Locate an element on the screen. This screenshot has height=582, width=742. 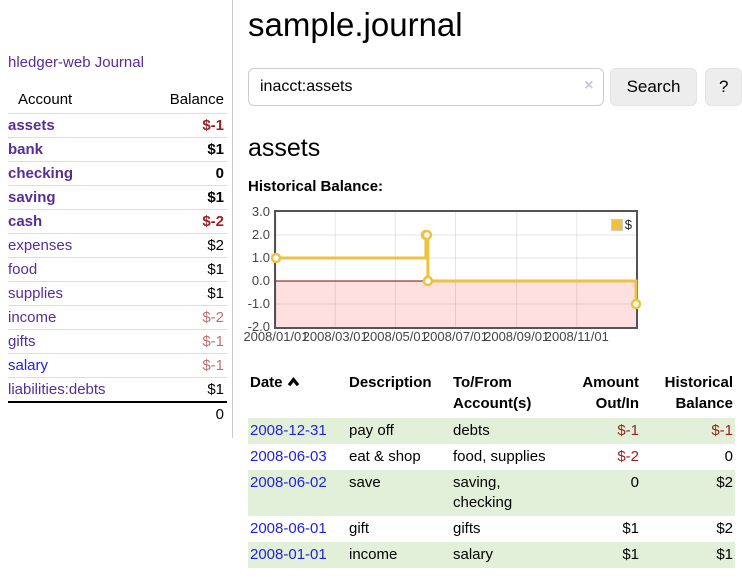
transaction-description: eat & shop is located at coordinates (385, 456).